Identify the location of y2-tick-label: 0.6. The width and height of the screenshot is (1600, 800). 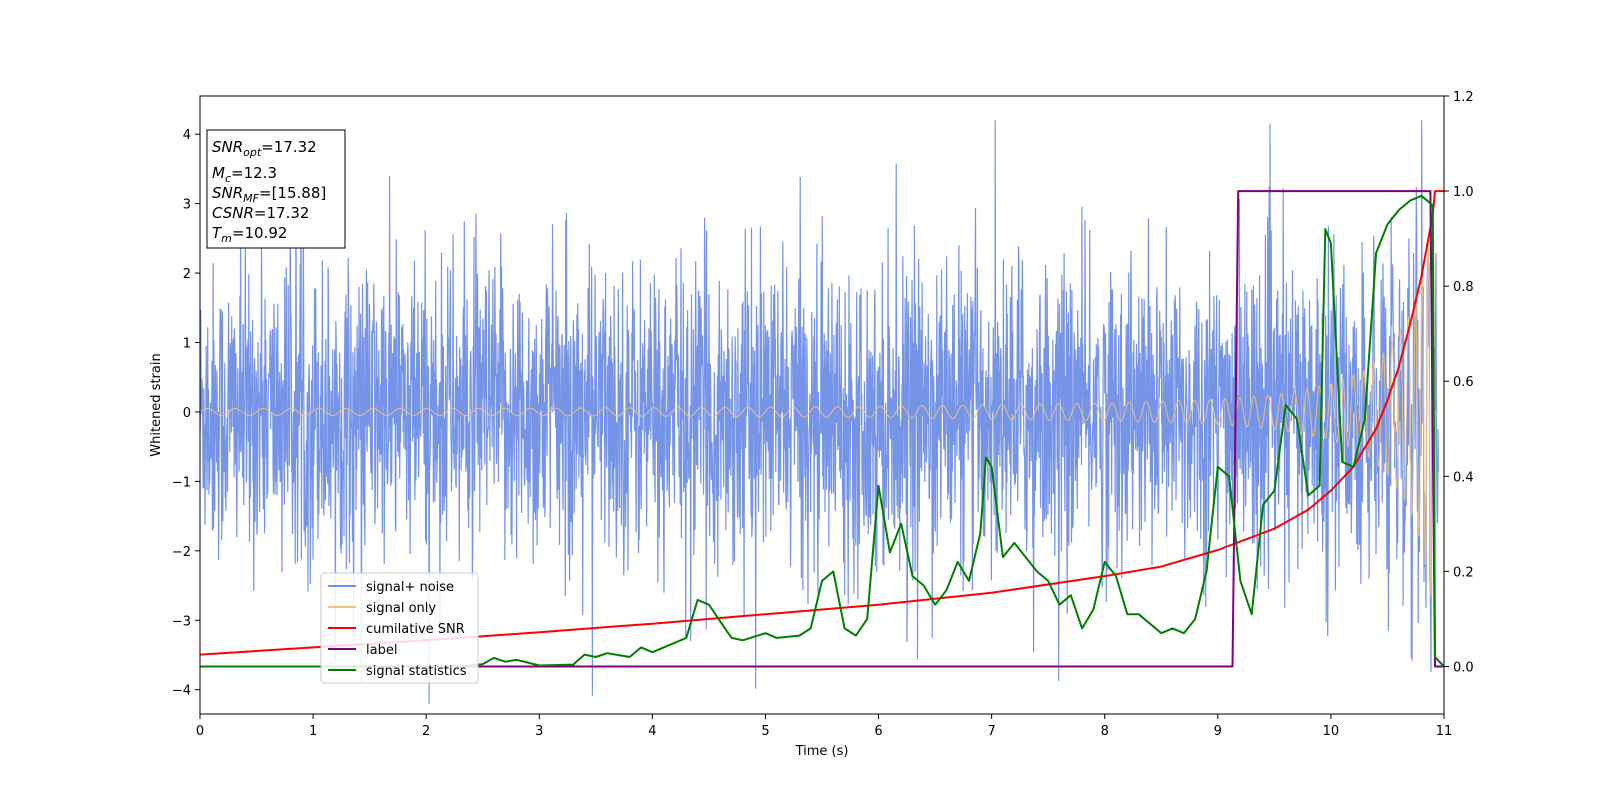
(1463, 382).